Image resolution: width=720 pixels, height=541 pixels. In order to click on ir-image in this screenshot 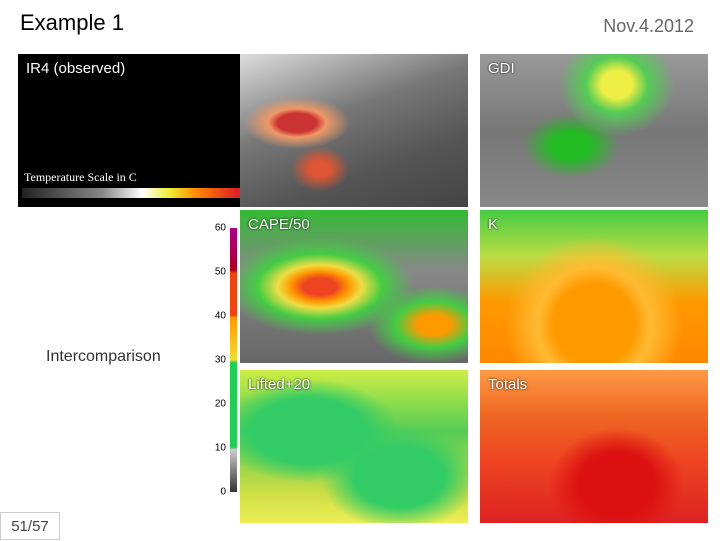, I will do `click(354, 130)`.